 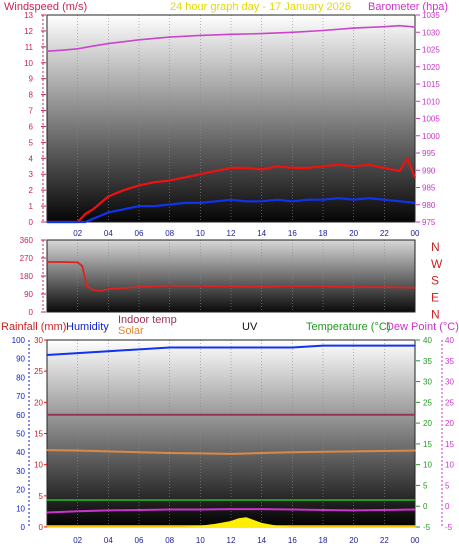 I want to click on hour-tick-label: 22, so click(x=384, y=233).